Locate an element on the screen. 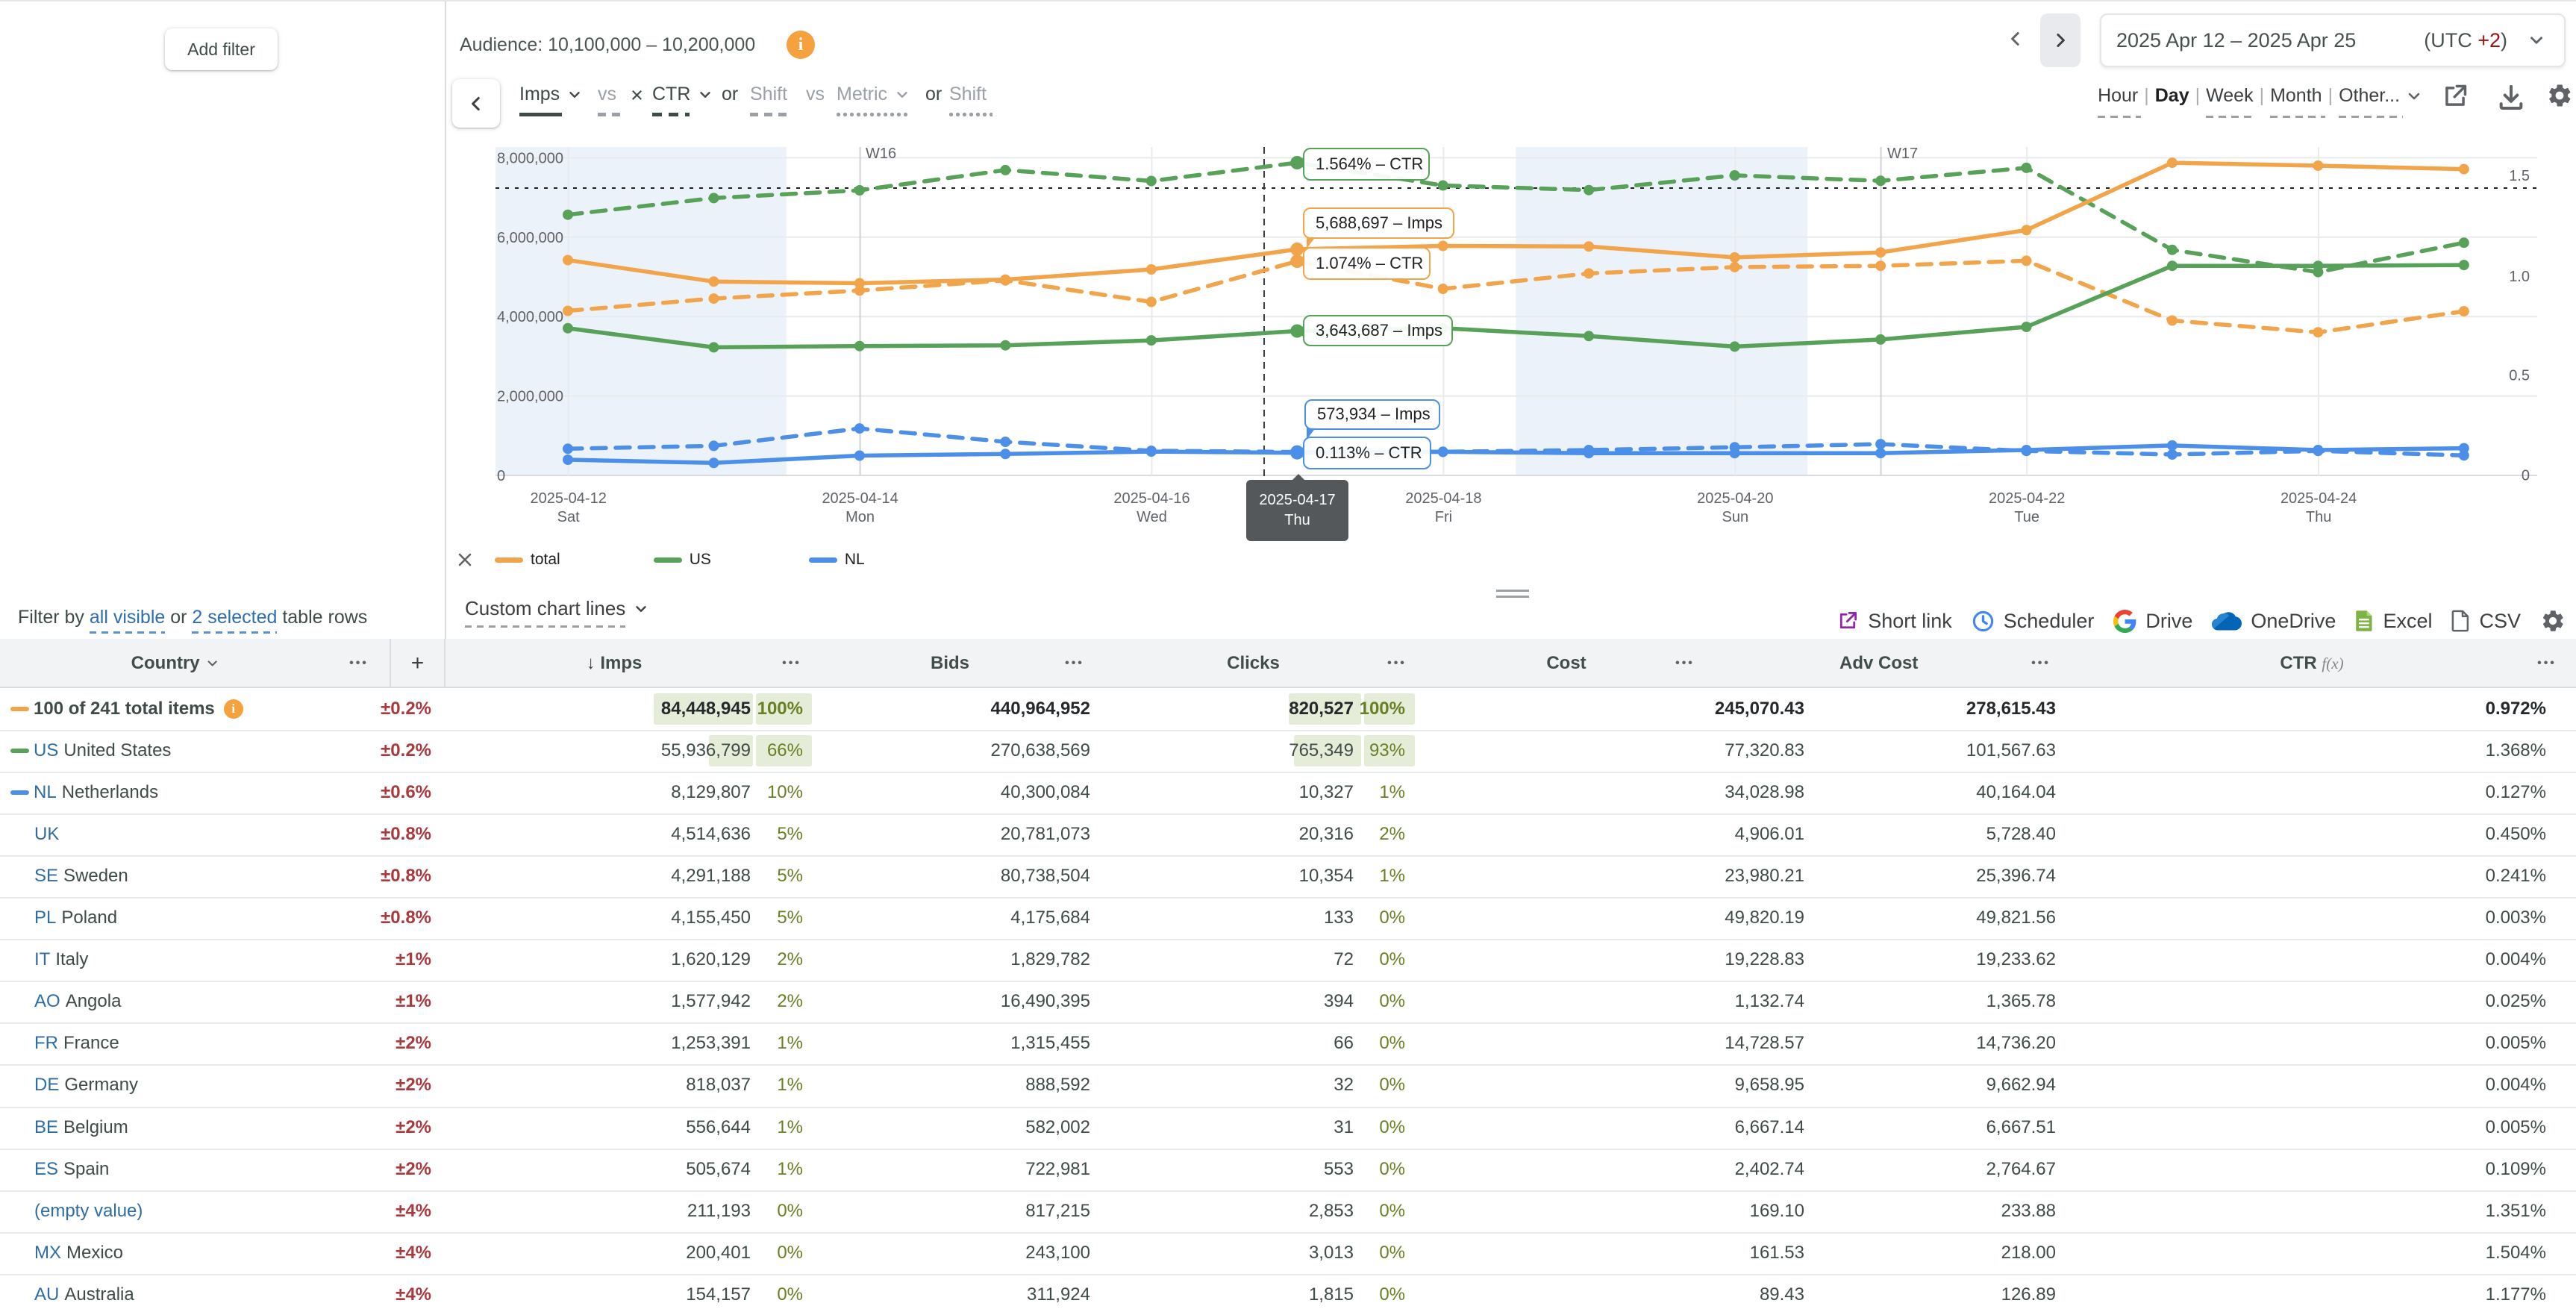 The height and width of the screenshot is (1312, 2576). svg-text: 2025-04-12 is located at coordinates (569, 498).